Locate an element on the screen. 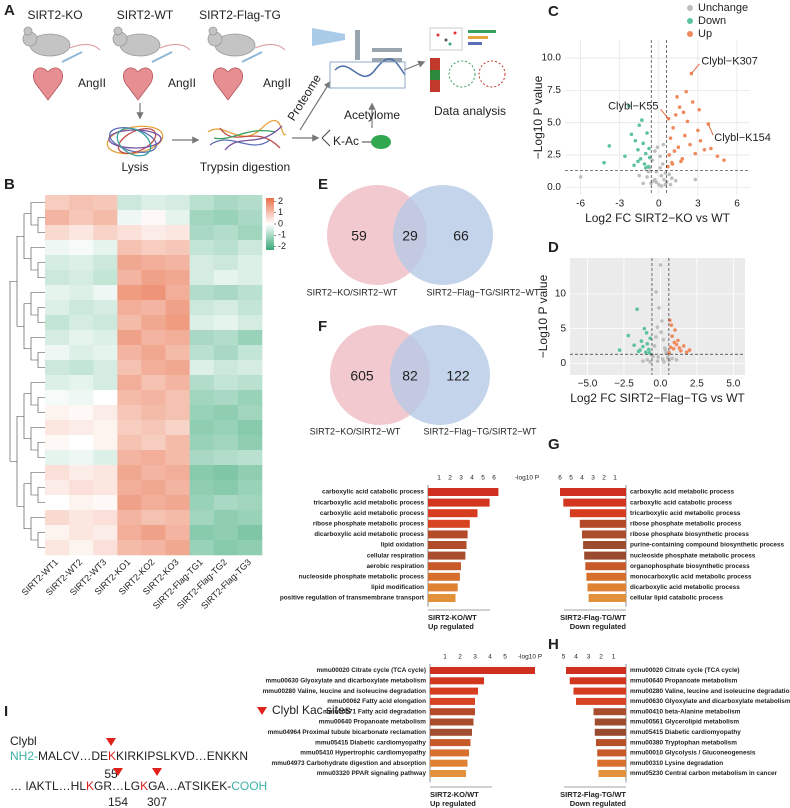 Image resolution: width=790 pixels, height=808 pixels. x-tick-label: 3 is located at coordinates (475, 657).